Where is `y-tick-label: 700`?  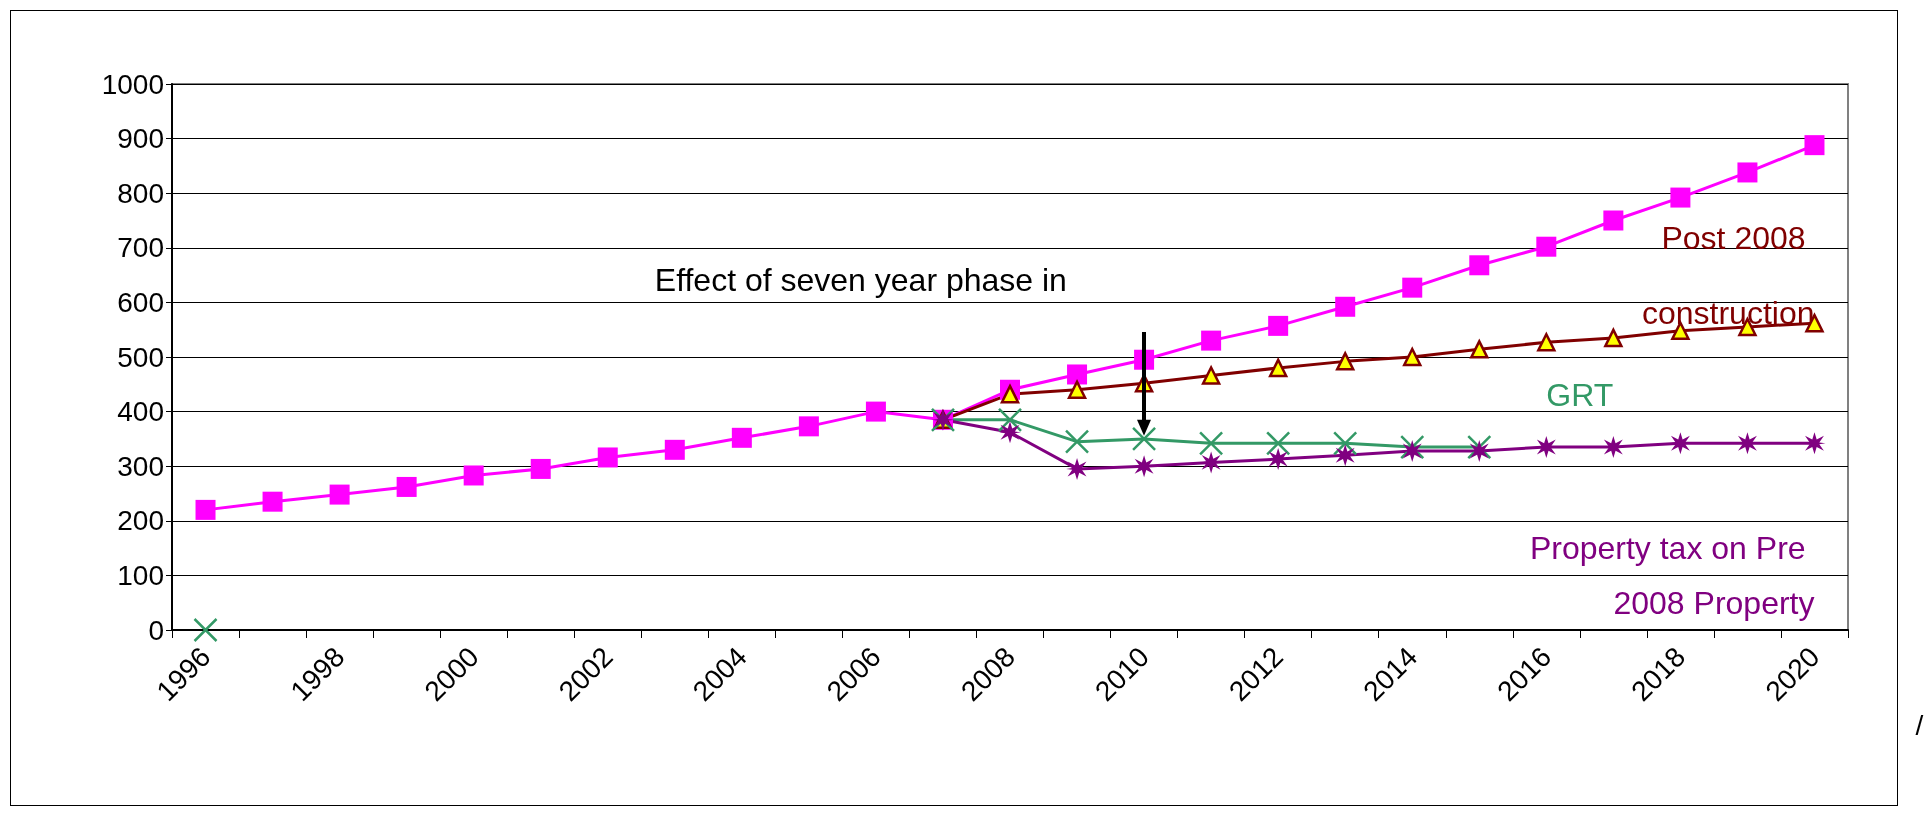 y-tick-label: 700 is located at coordinates (140, 248).